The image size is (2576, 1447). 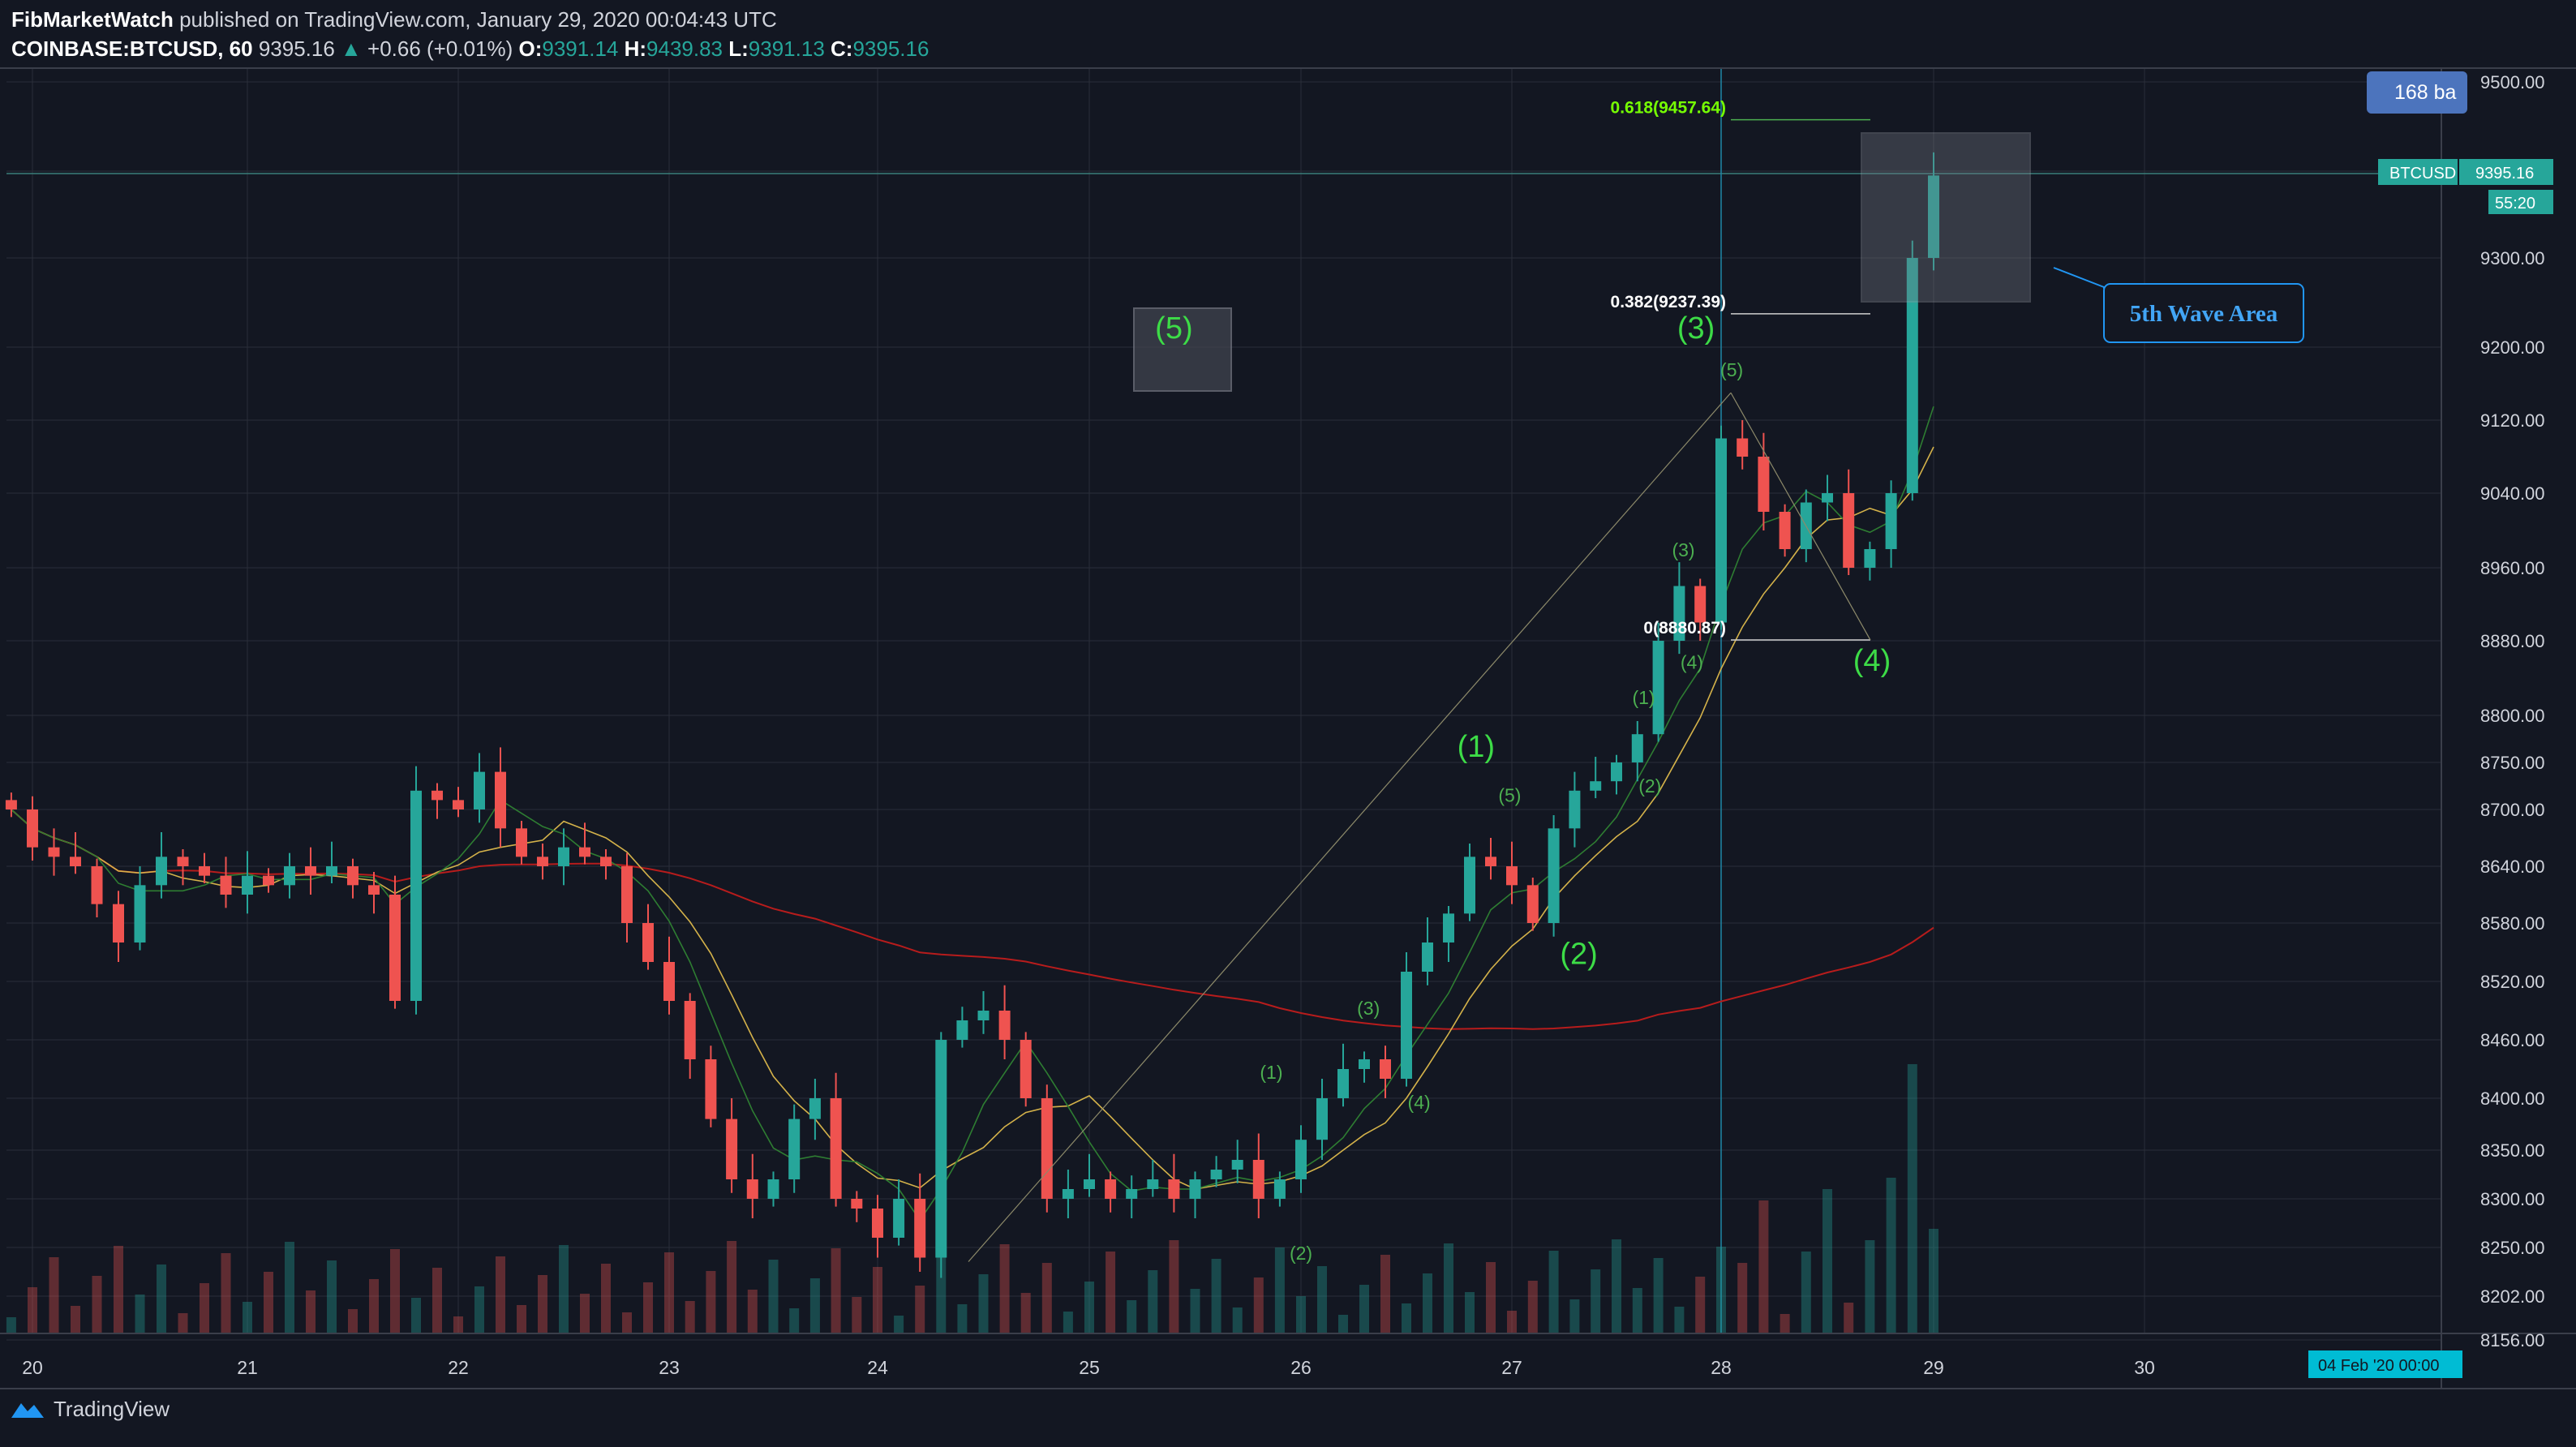 I want to click on wave-five-label-box, so click(x=1182, y=349).